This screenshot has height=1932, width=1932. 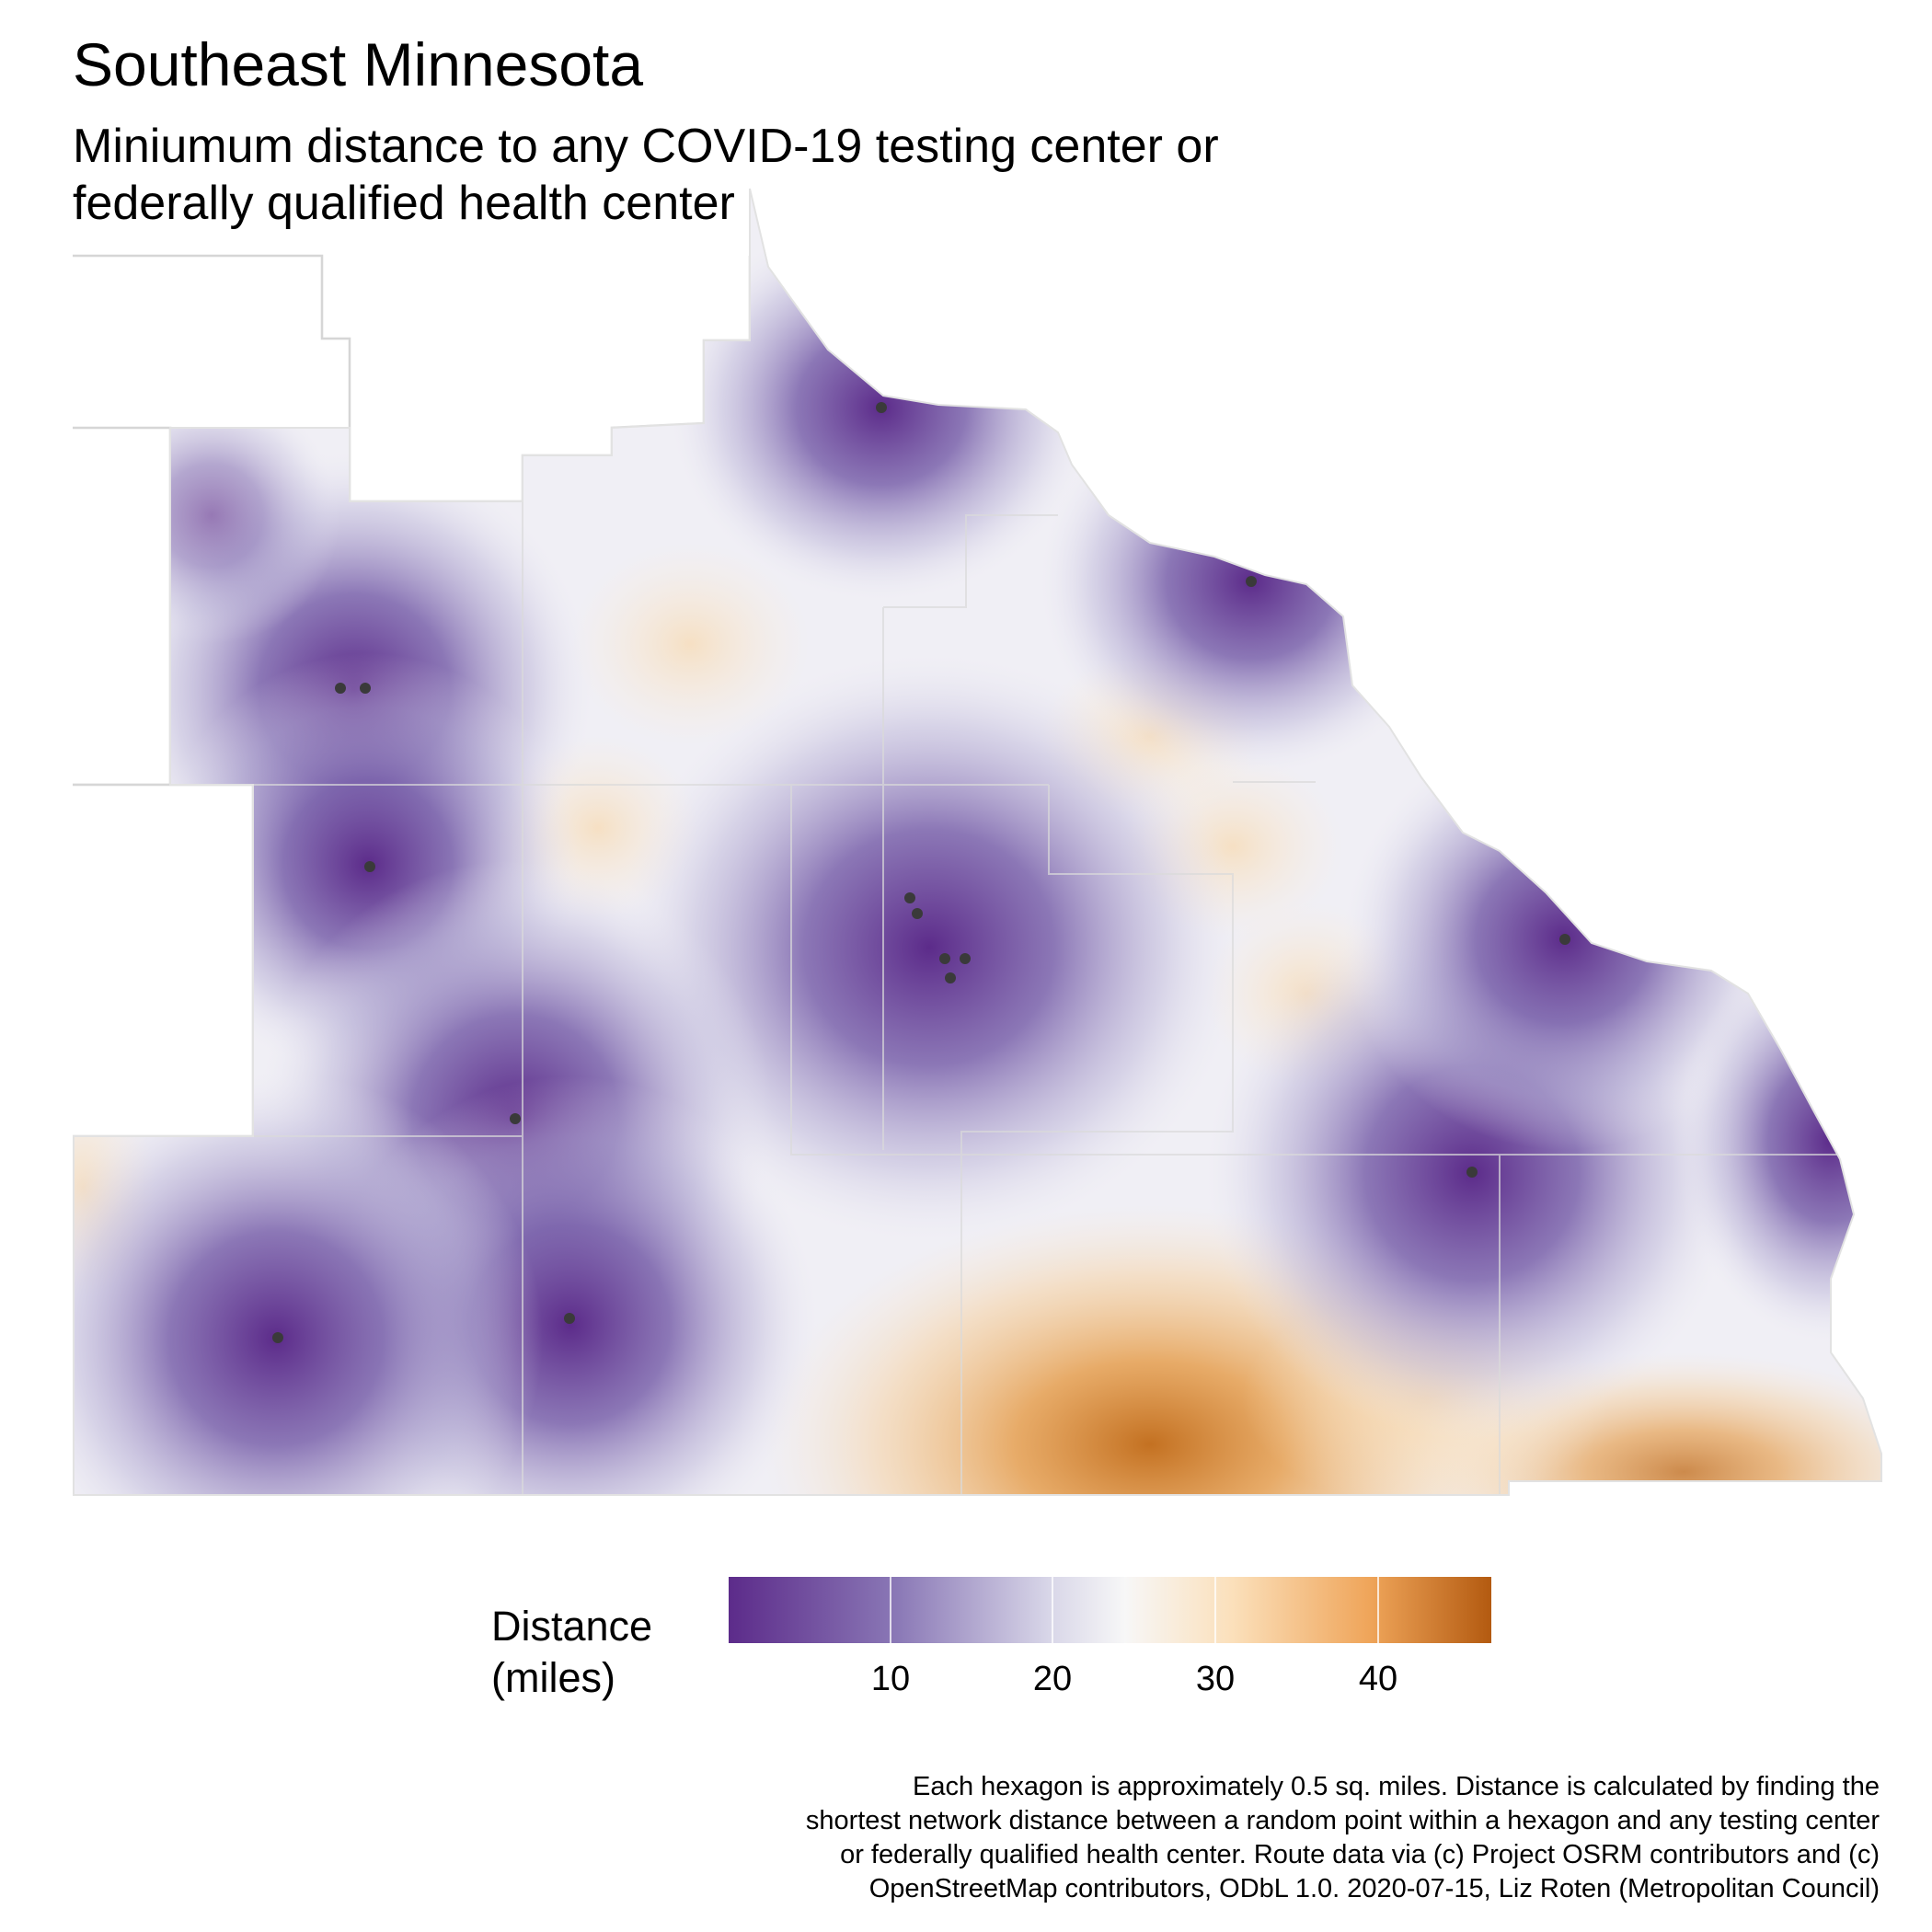 What do you see at coordinates (572, 1626) in the screenshot?
I see `legend-title-line-1: Distance` at bounding box center [572, 1626].